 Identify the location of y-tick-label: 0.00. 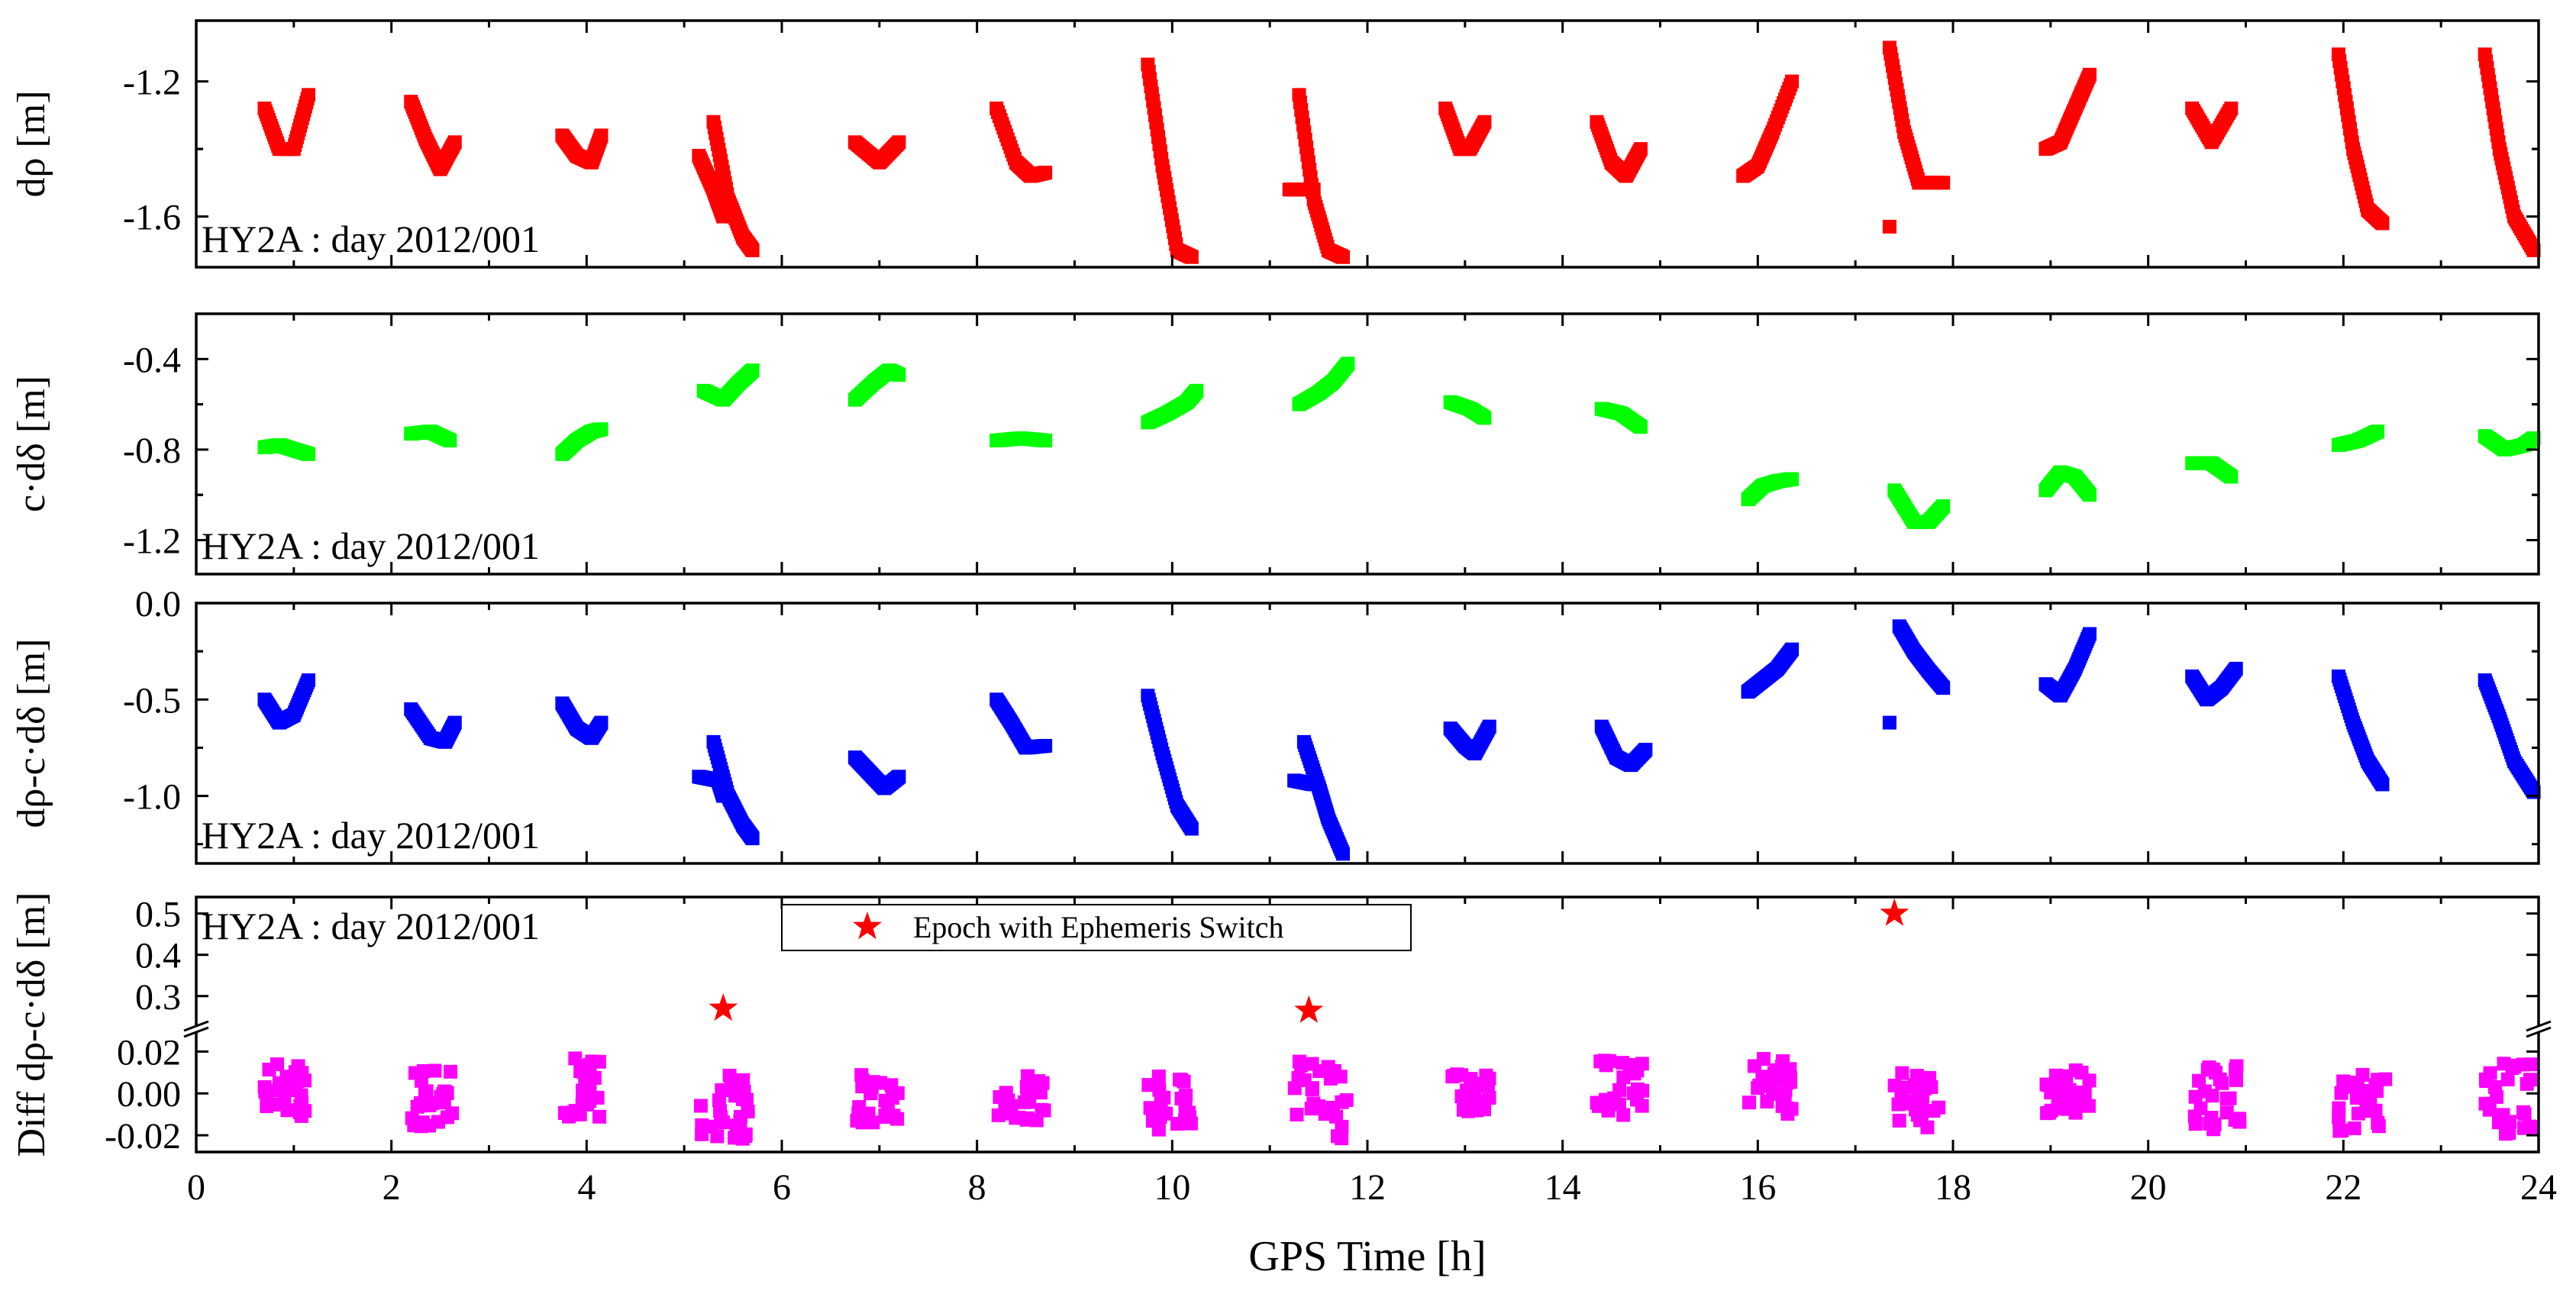
(149, 1094).